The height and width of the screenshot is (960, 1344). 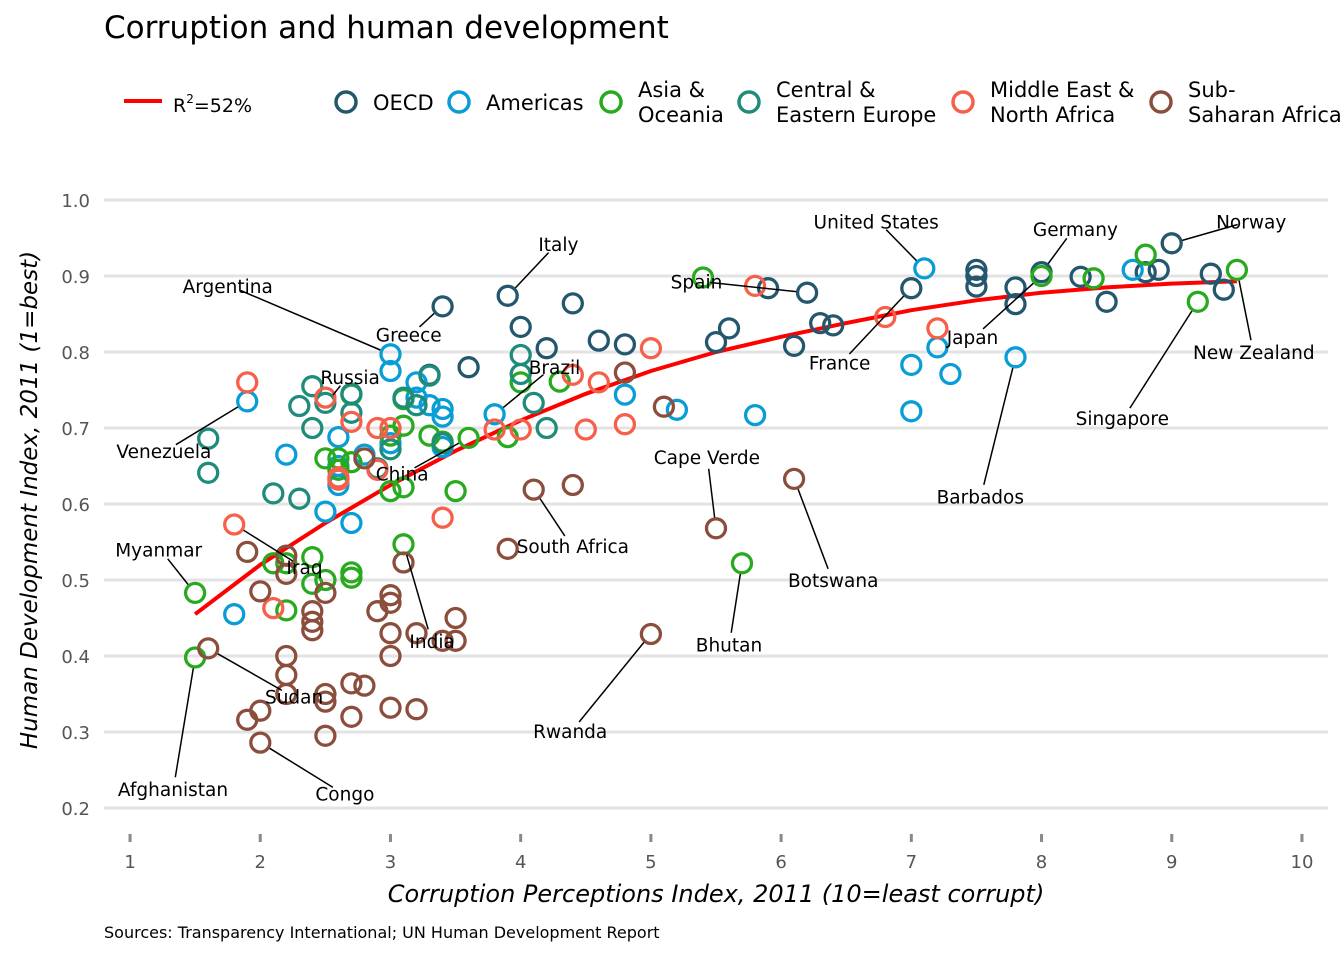 What do you see at coordinates (75, 429) in the screenshot?
I see `y-tick-label: 0.7` at bounding box center [75, 429].